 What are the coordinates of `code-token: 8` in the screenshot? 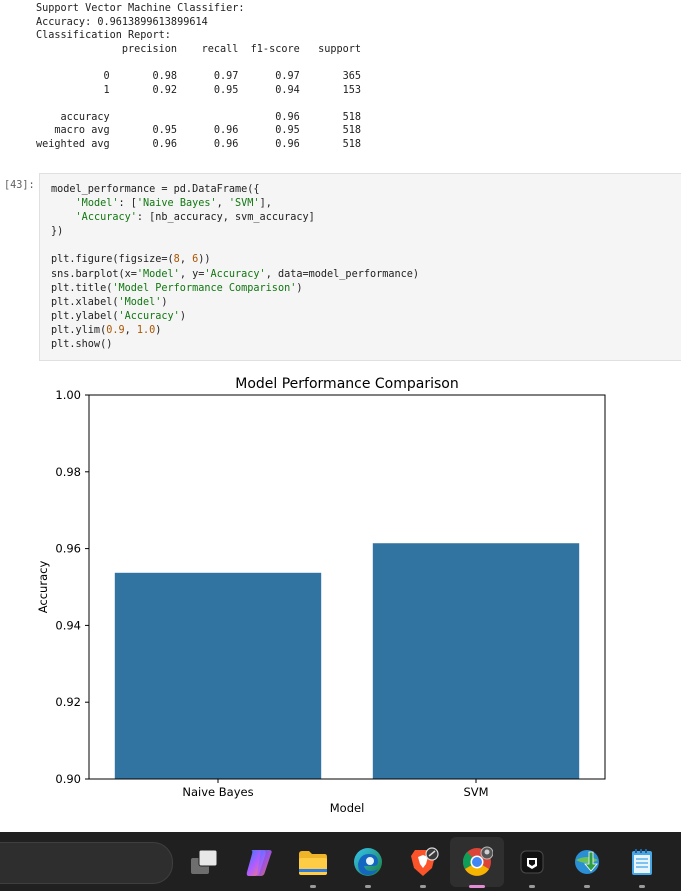 It's located at (176, 260).